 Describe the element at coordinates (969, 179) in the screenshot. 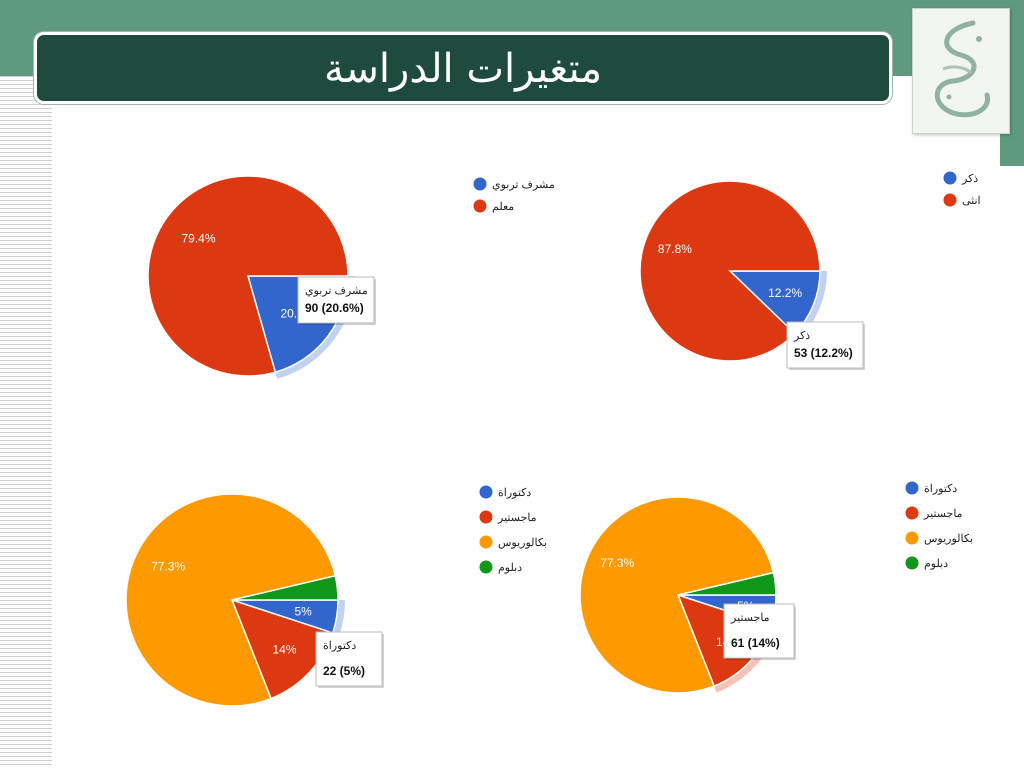

I see `legend-label: ذكر` at that location.